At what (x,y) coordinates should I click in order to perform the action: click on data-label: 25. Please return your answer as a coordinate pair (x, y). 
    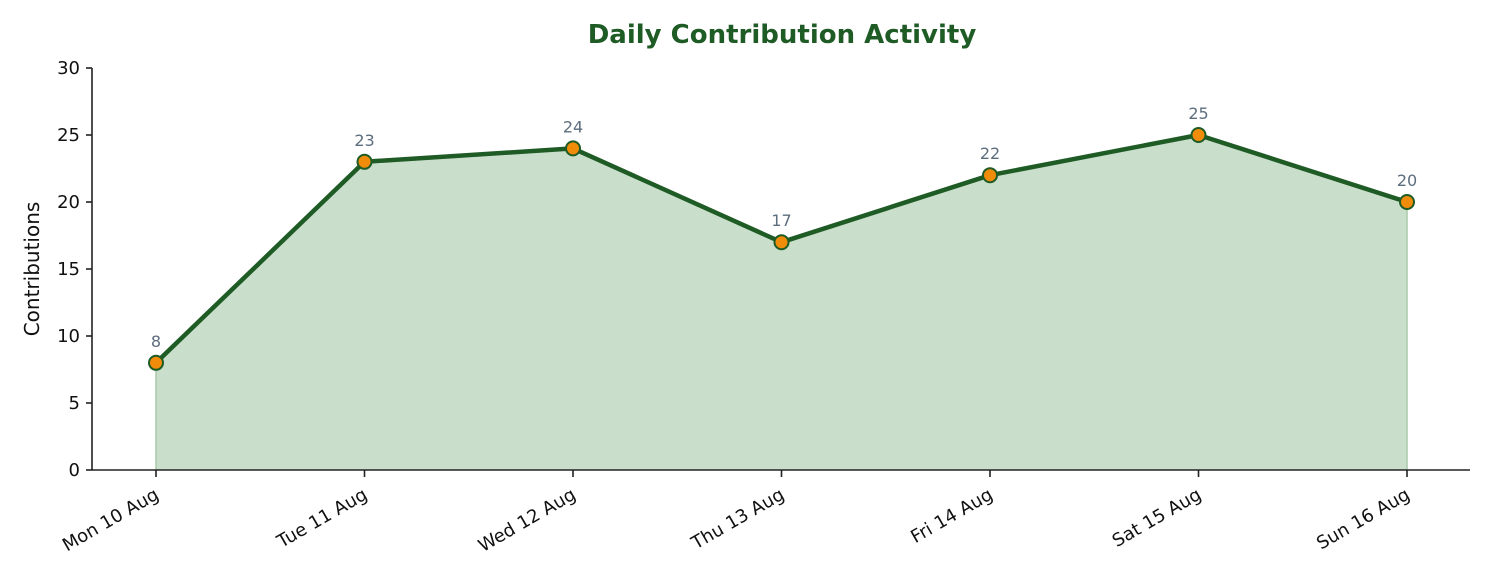
    Looking at the image, I should click on (1198, 113).